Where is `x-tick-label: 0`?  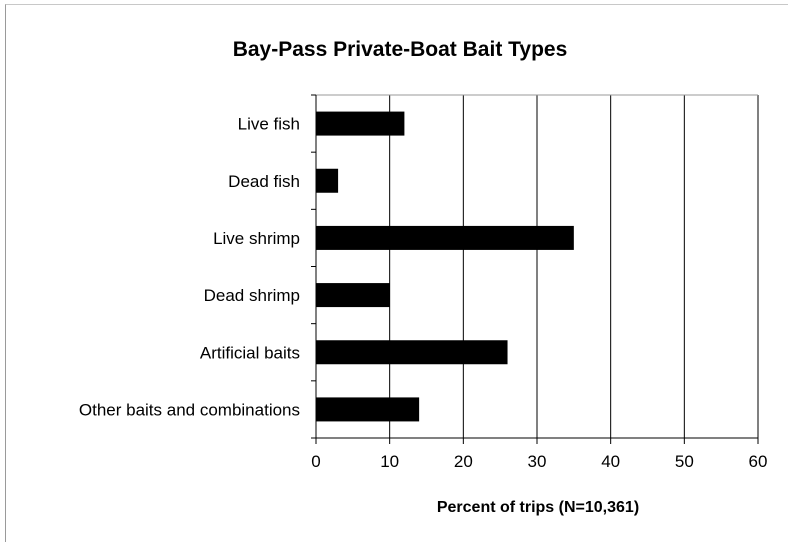
x-tick-label: 0 is located at coordinates (315, 461).